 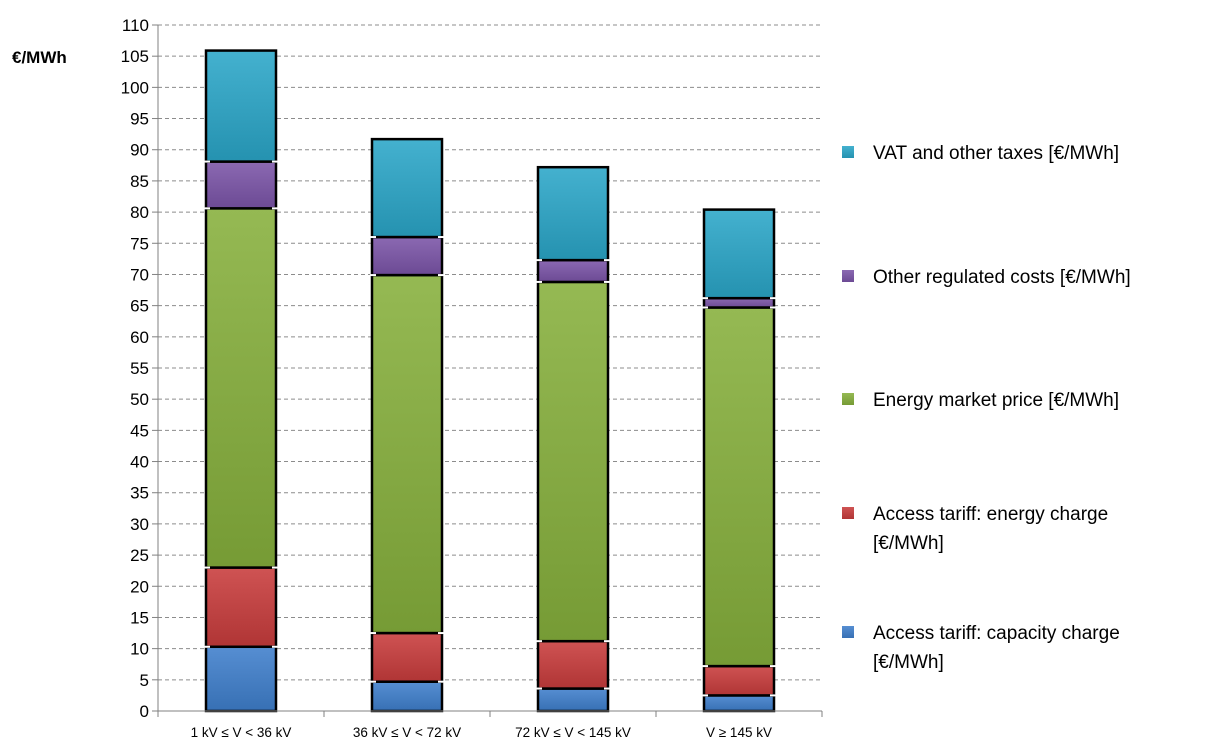 What do you see at coordinates (139, 555) in the screenshot?
I see `y-tick-label: 25` at bounding box center [139, 555].